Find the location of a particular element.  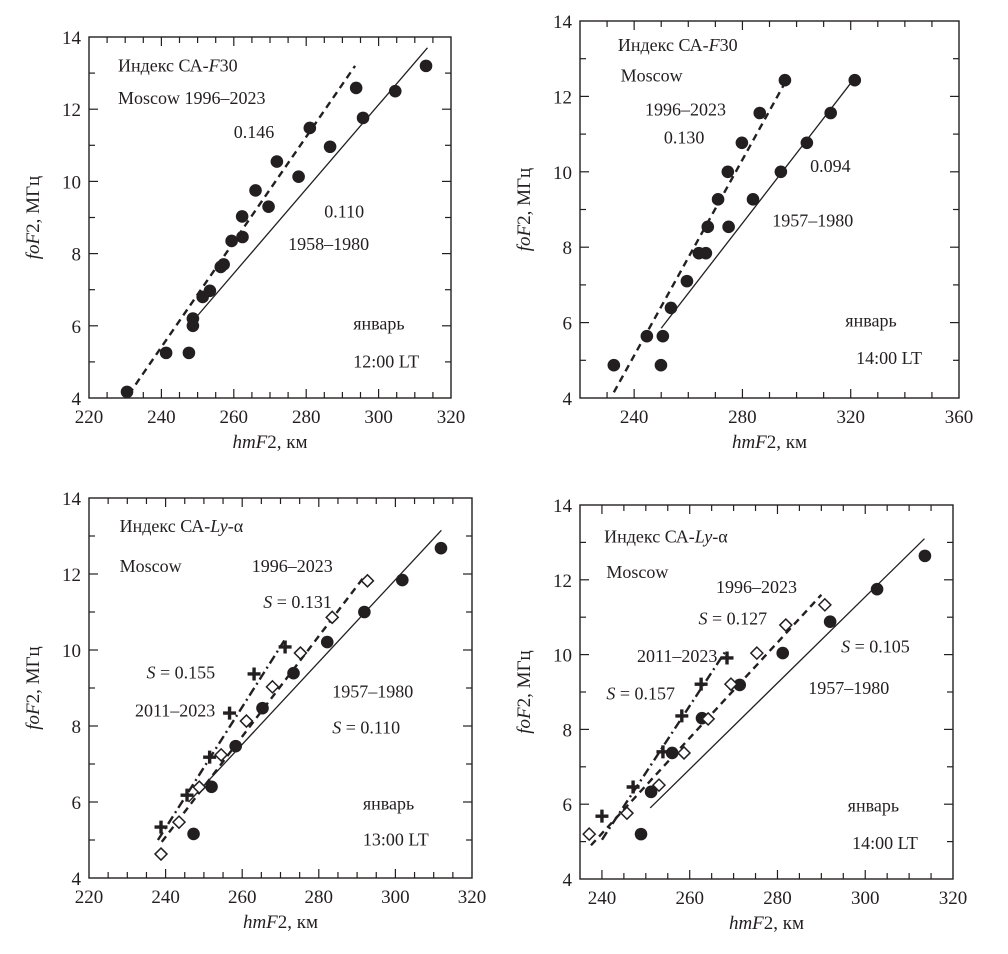

annotation-time: 14:00 LT is located at coordinates (885, 843).